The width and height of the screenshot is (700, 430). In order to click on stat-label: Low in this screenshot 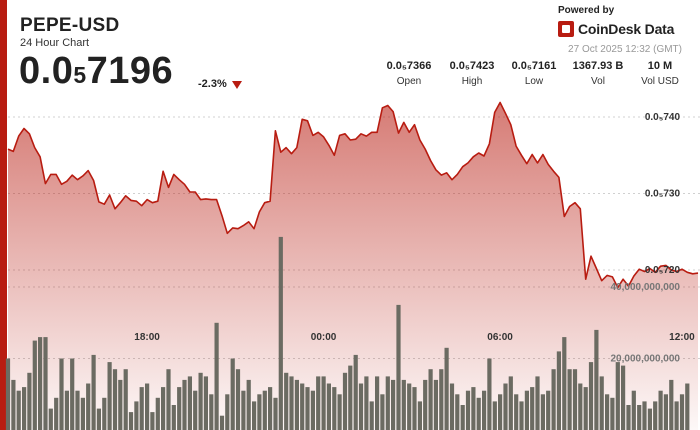, I will do `click(534, 81)`.